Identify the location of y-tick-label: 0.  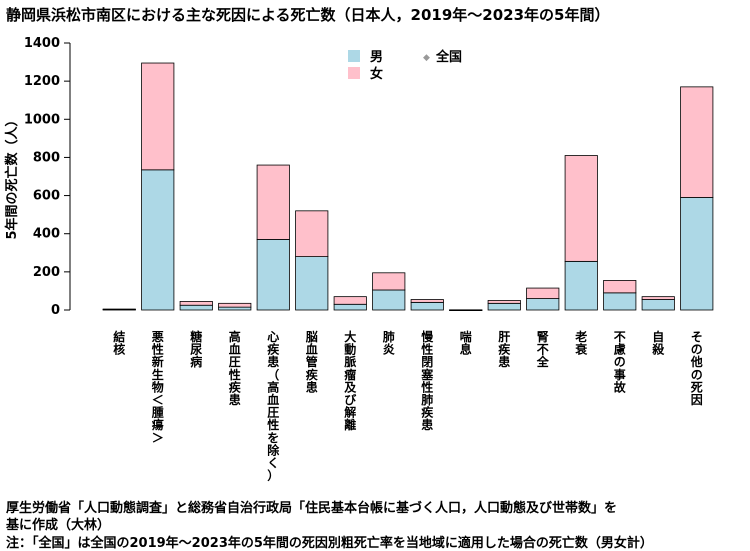
(55, 310).